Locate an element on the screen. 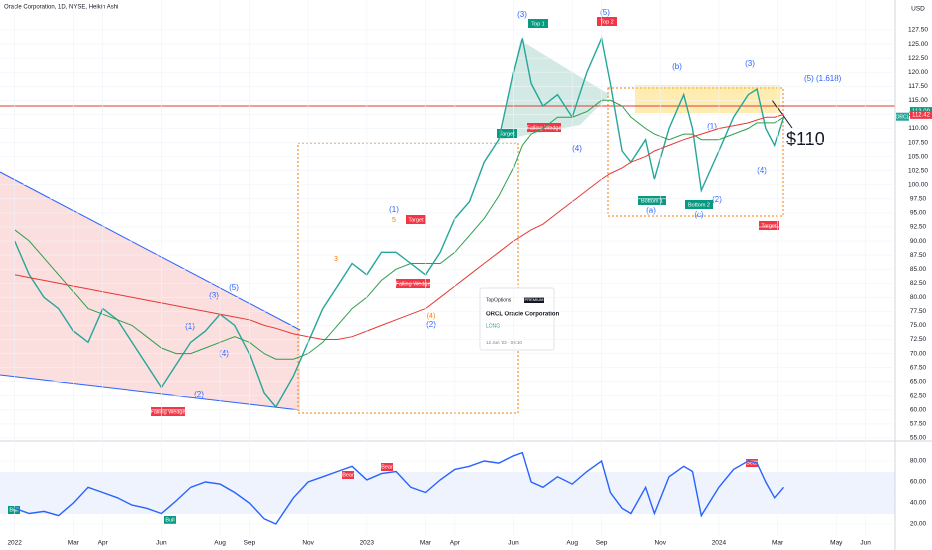 Image resolution: width=932 pixels, height=550 pixels. y-tick-label: 125.00 is located at coordinates (918, 44).